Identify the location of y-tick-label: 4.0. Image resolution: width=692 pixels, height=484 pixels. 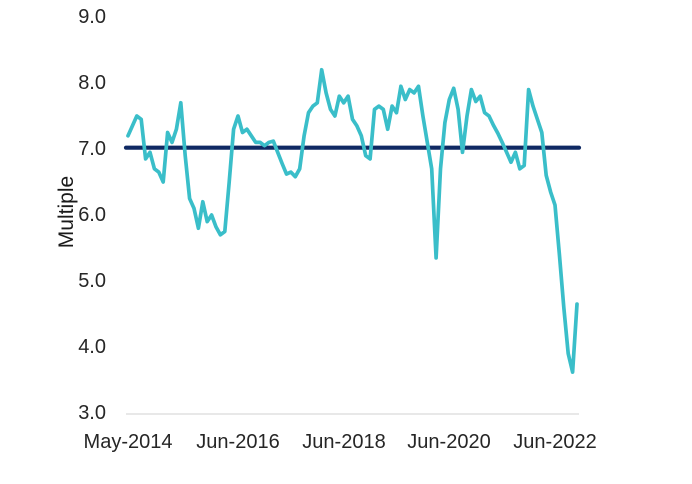
(92, 347).